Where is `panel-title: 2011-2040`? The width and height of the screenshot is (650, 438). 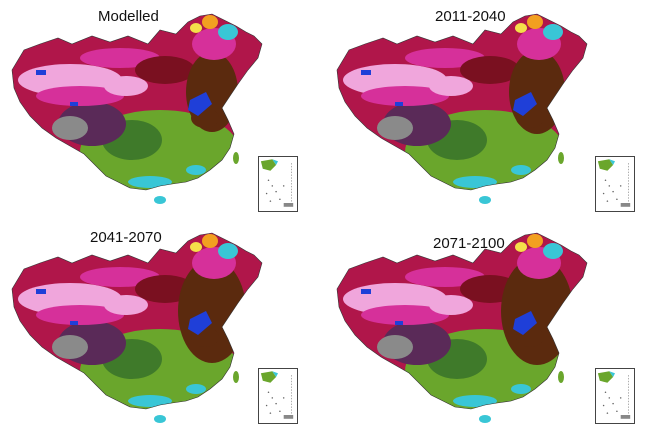 panel-title: 2011-2040 is located at coordinates (470, 16).